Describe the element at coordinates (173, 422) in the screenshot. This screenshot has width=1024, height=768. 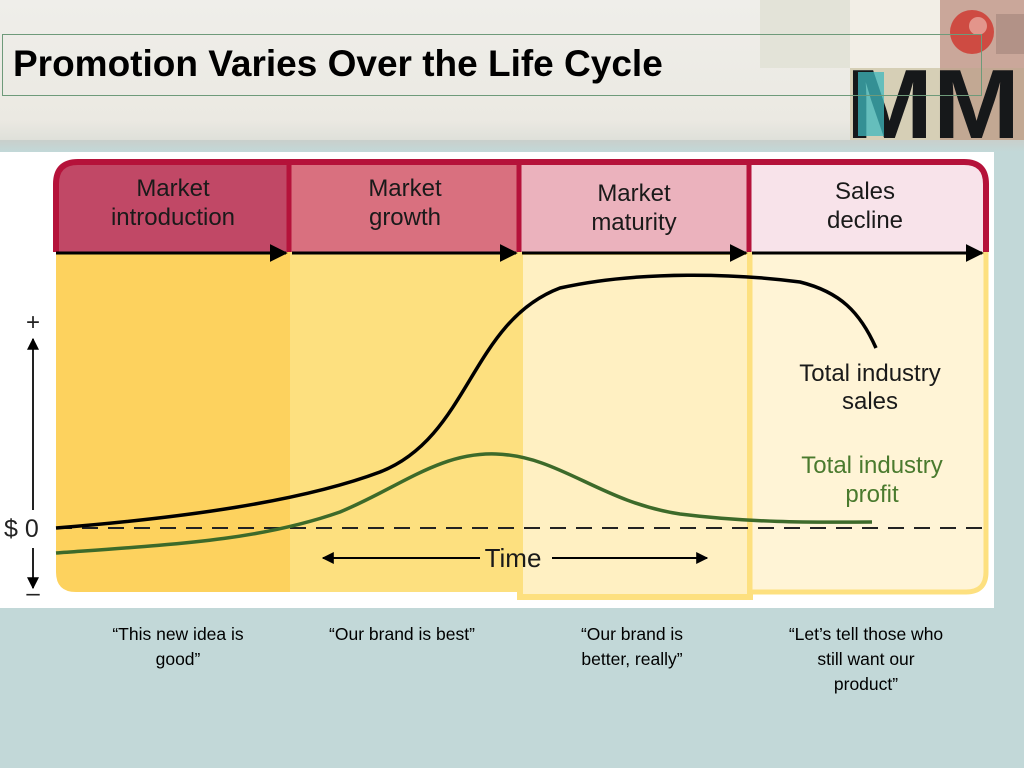
I see `panel-introduction` at that location.